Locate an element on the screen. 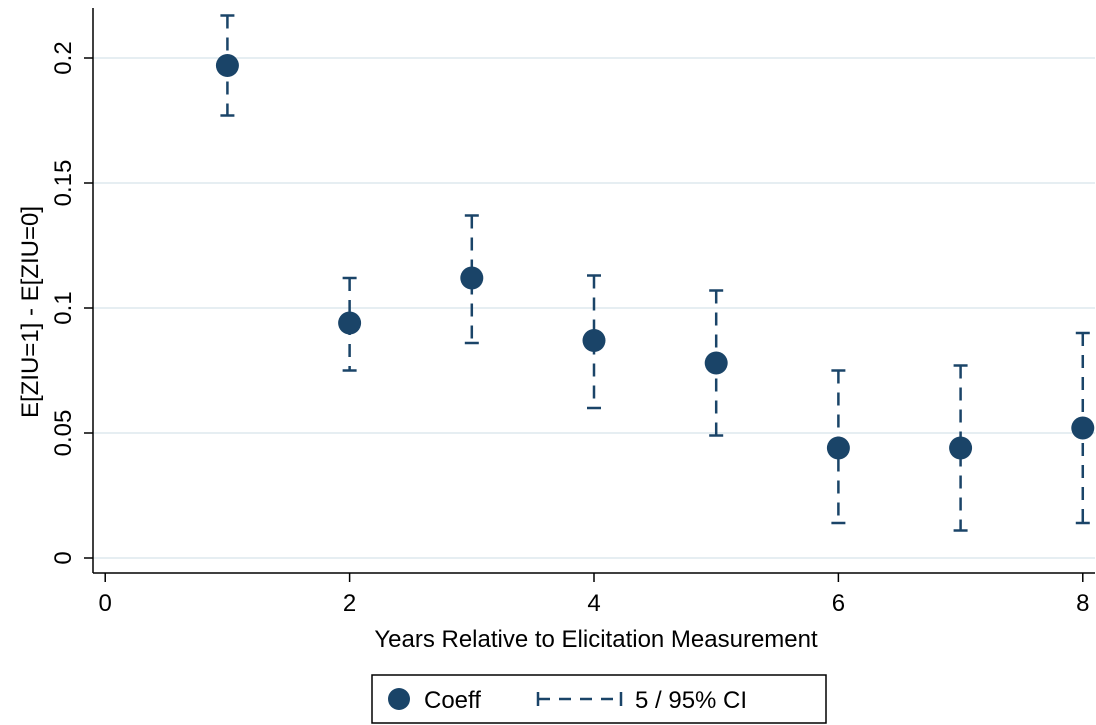 Image resolution: width=1096 pixels, height=725 pixels. y-tick-label: 0.1 is located at coordinates (63, 307).